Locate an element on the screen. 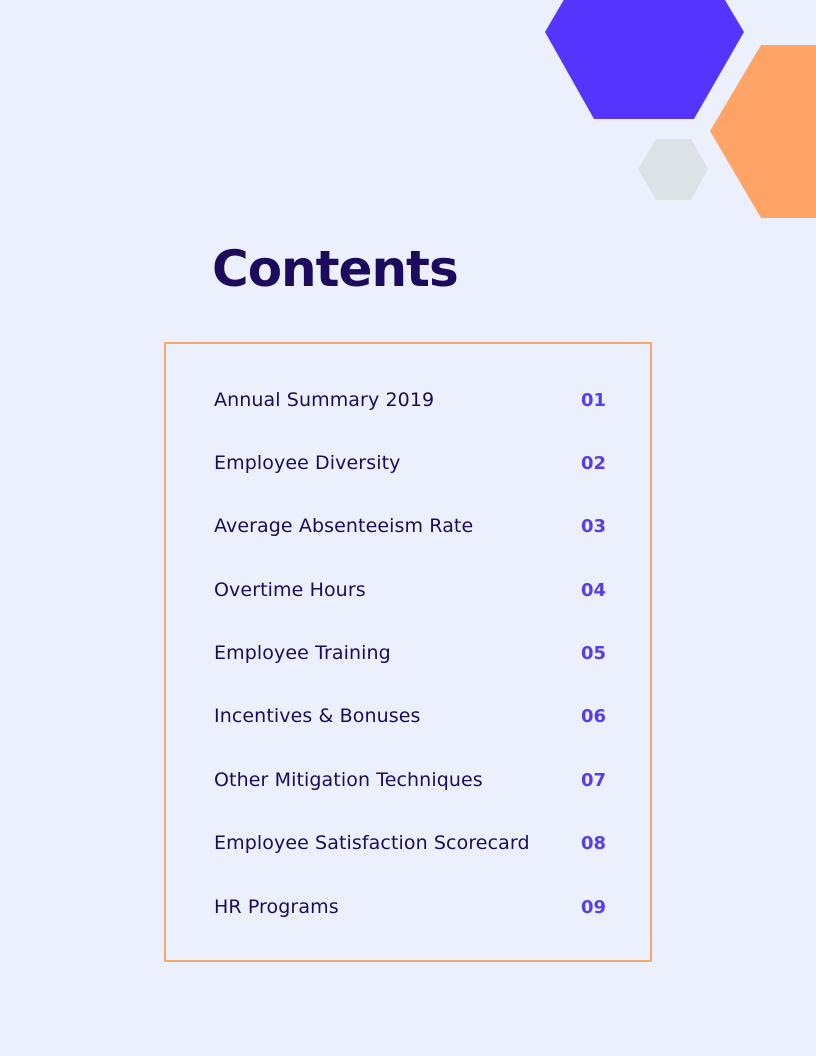  toc-item-page: 05 is located at coordinates (593, 653).